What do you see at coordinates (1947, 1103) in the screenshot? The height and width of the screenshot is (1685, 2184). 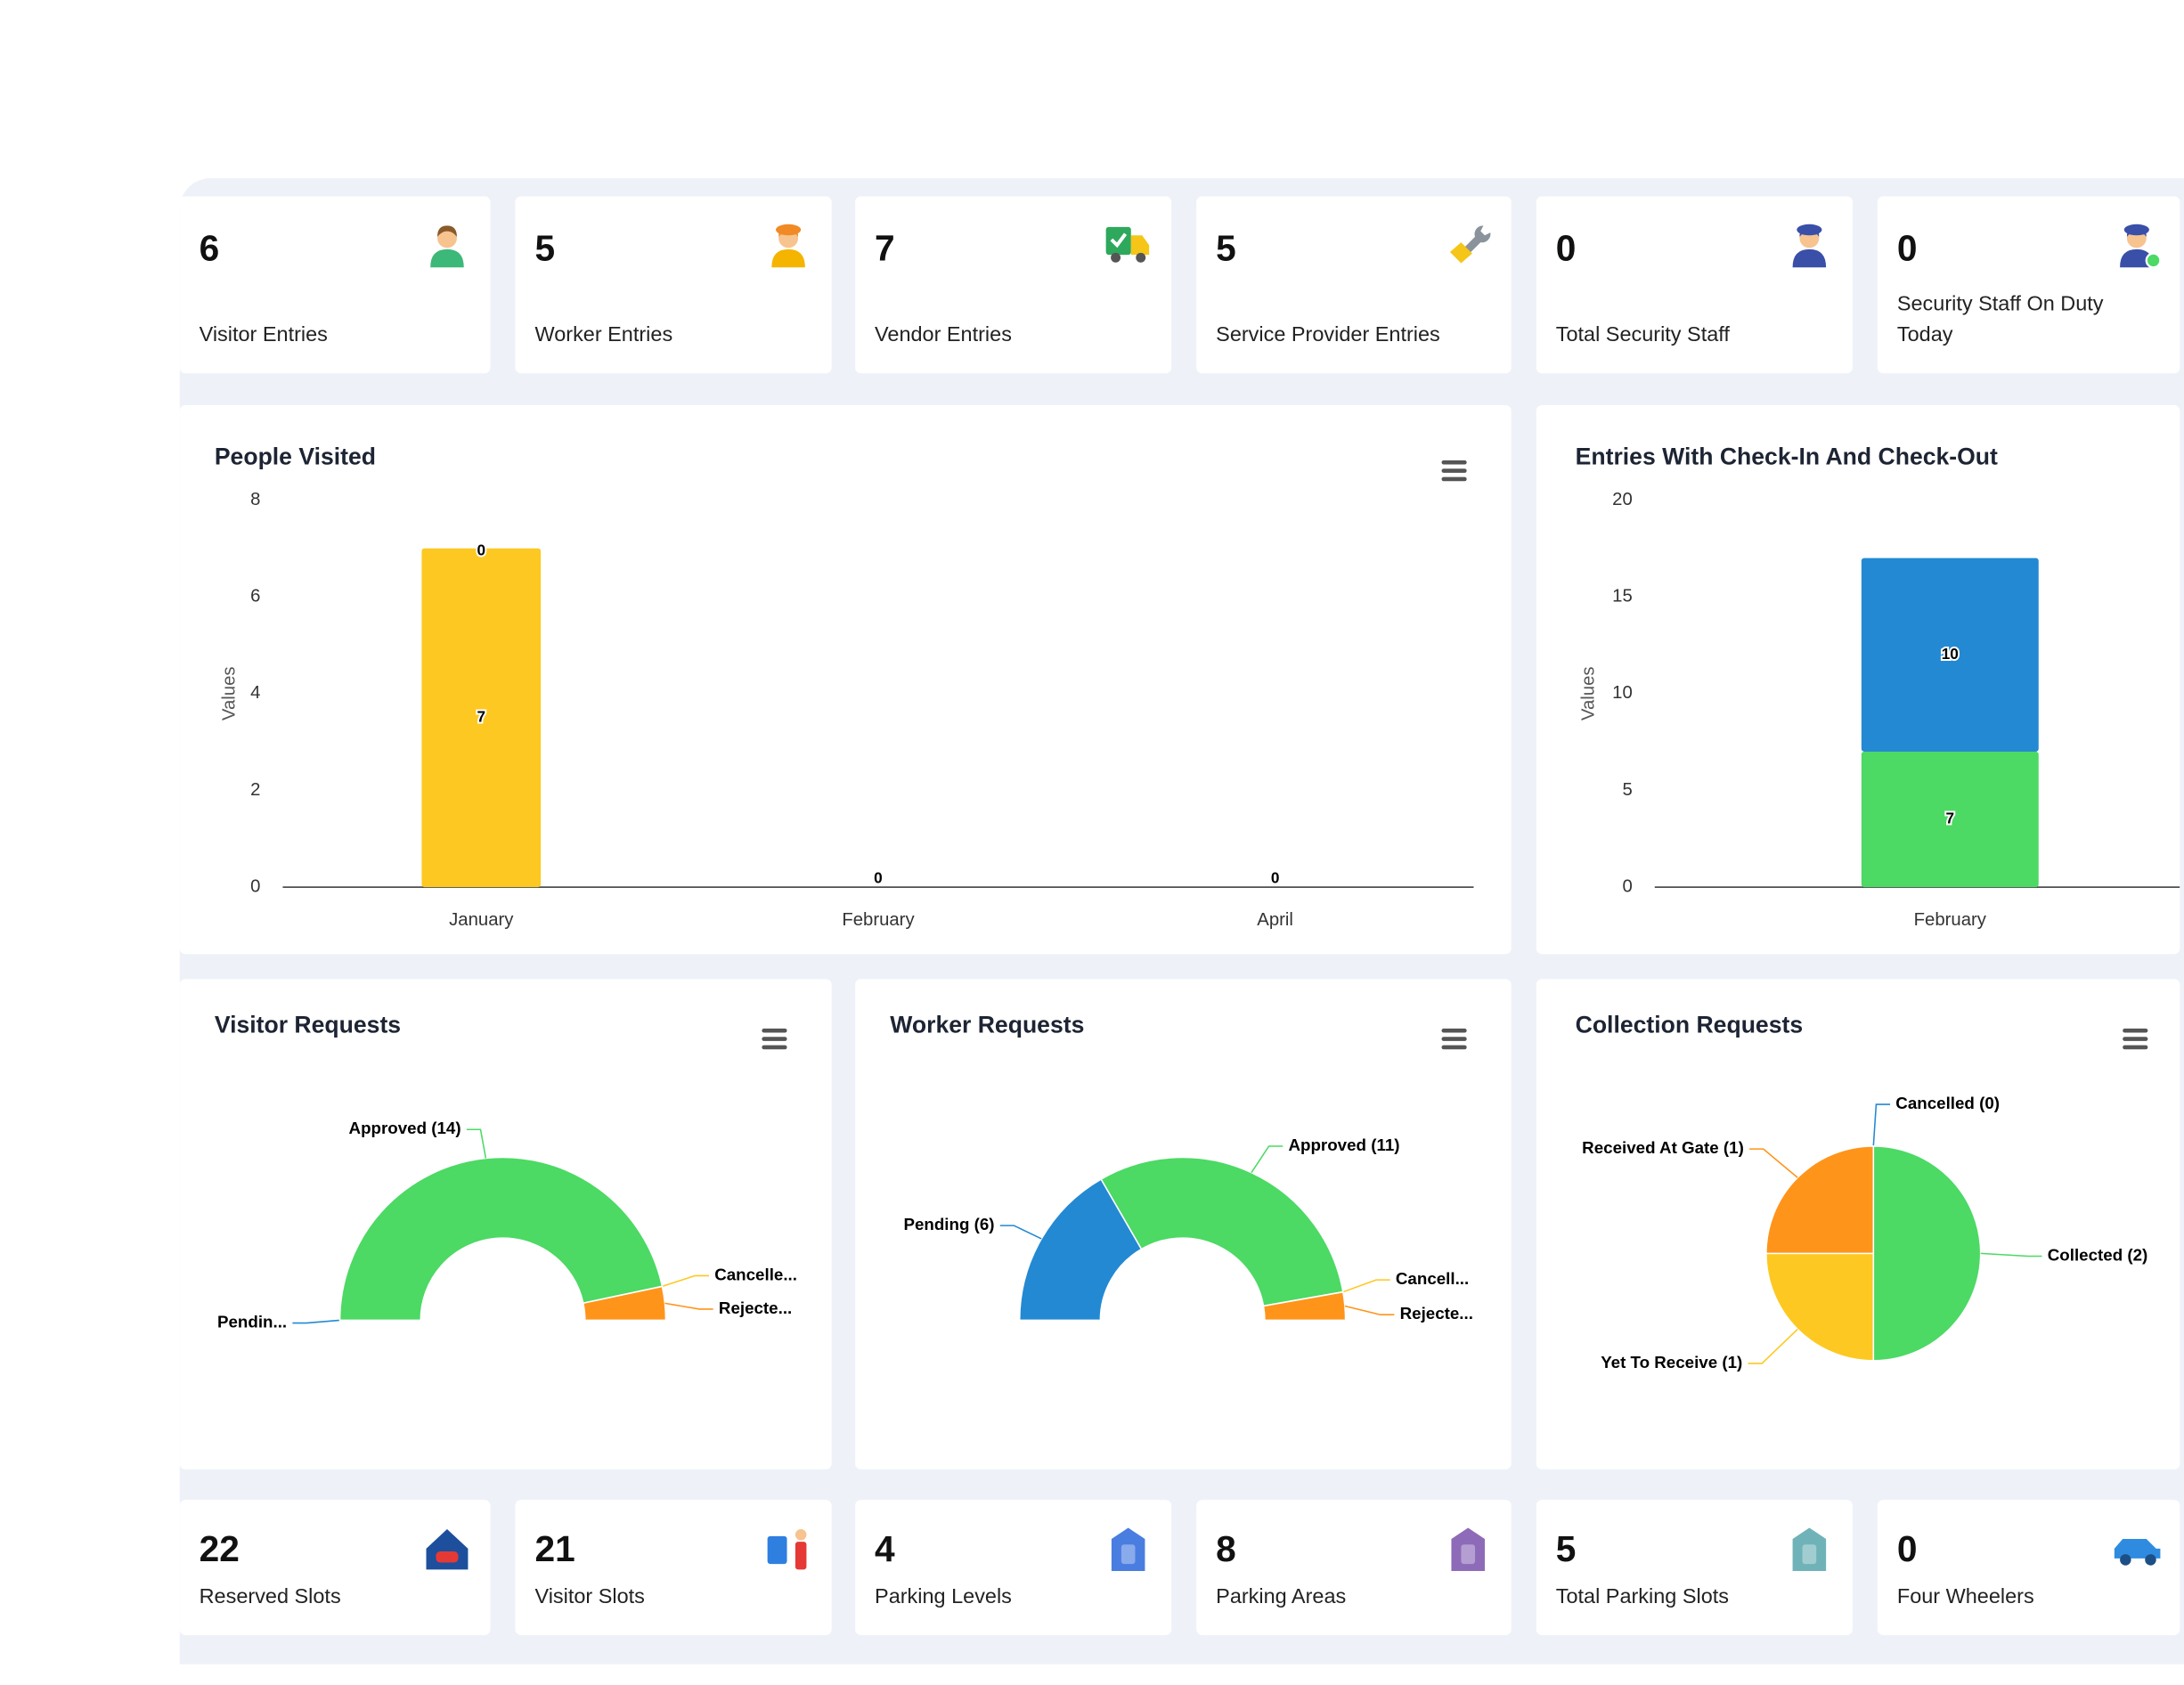 I see `slice-label: Cancelled (0)` at bounding box center [1947, 1103].